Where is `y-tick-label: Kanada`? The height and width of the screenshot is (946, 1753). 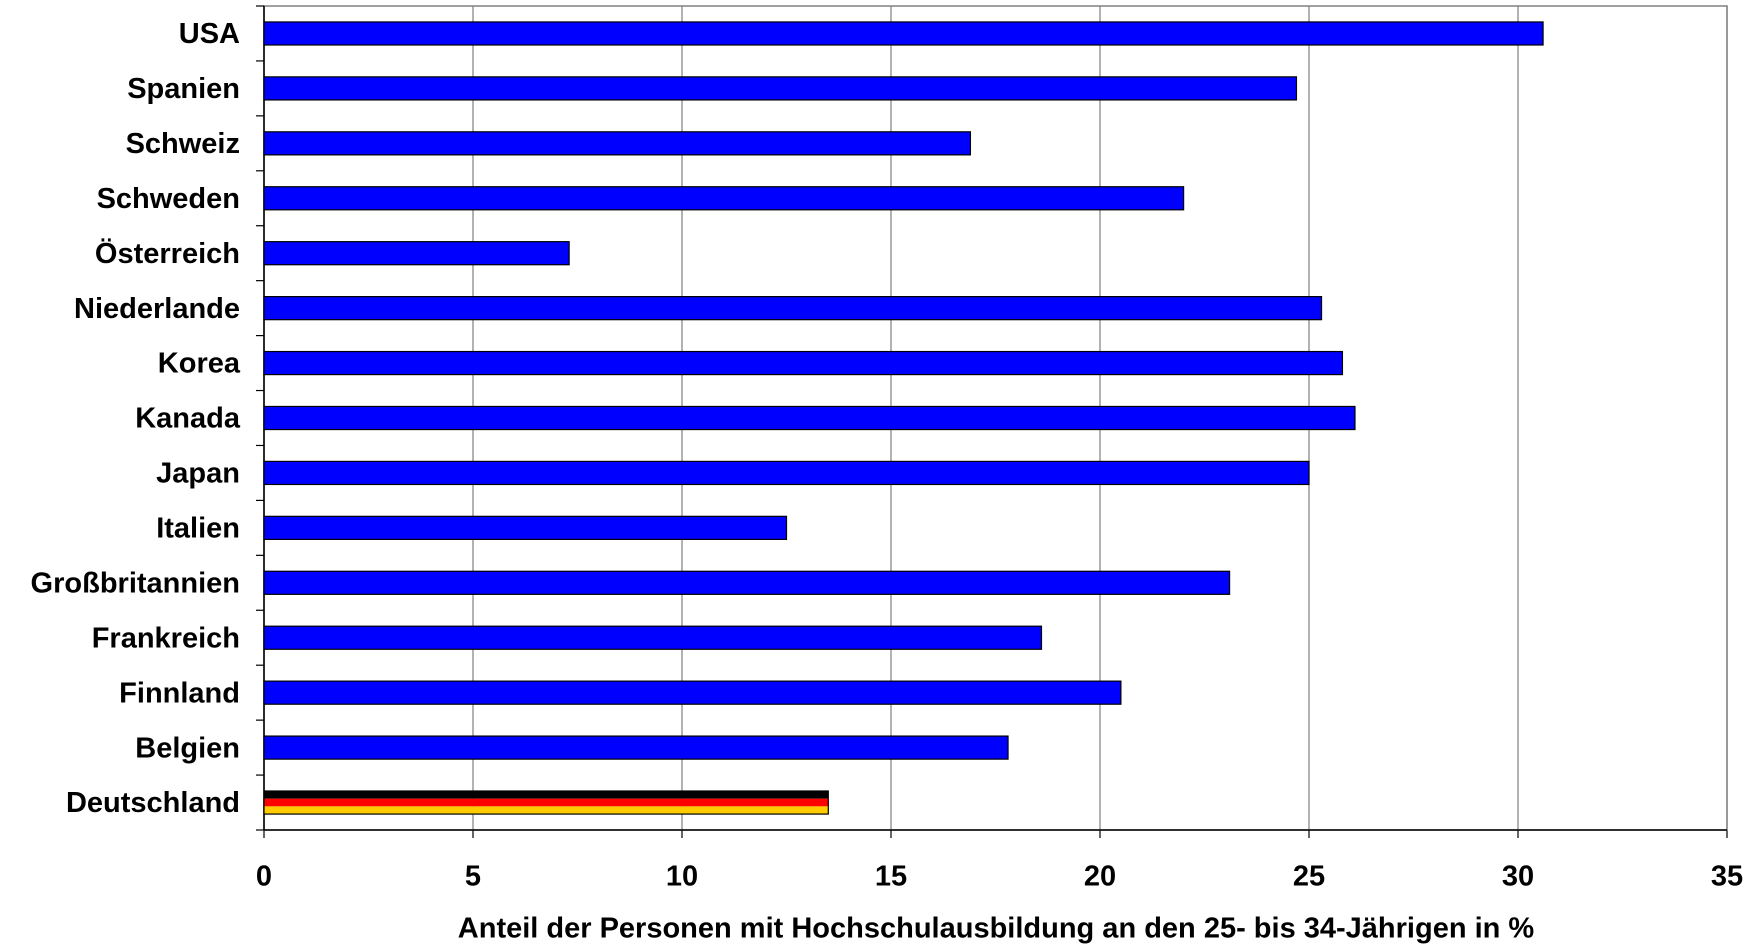
y-tick-label: Kanada is located at coordinates (188, 419).